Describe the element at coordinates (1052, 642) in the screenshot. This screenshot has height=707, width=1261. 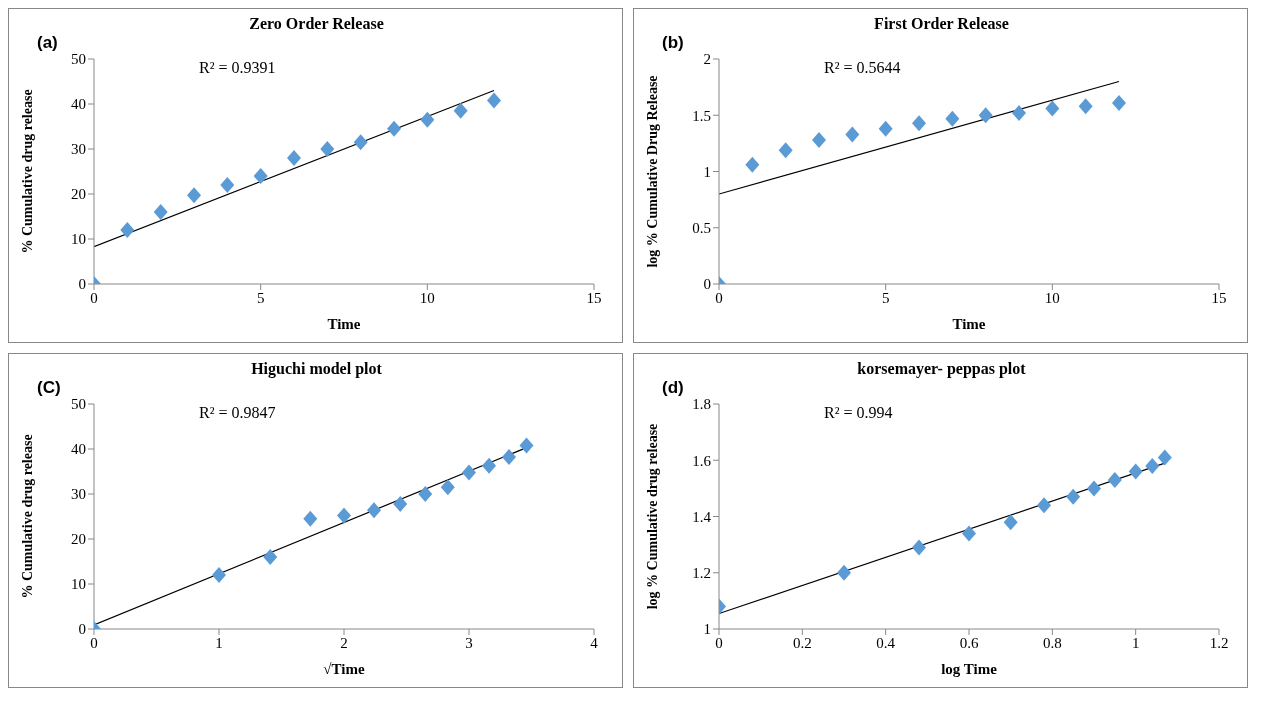
I see `x-tick-label: 0.8` at that location.